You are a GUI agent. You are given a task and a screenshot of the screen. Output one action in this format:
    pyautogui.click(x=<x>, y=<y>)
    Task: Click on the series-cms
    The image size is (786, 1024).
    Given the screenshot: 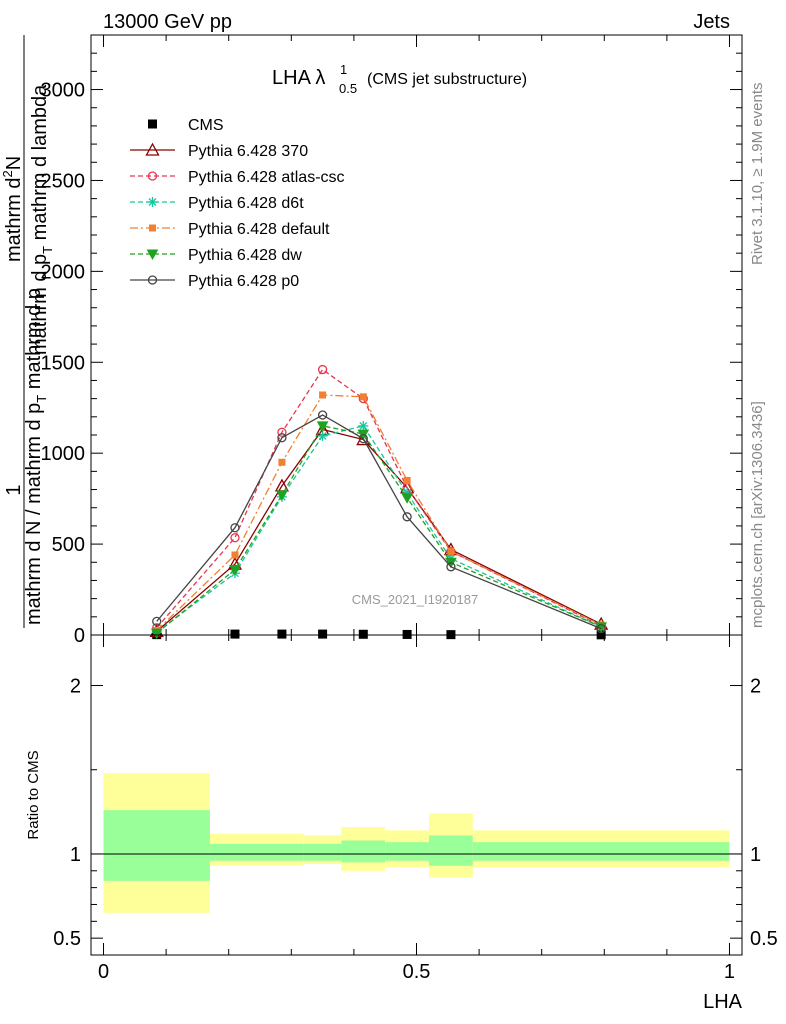 What is the action you would take?
    pyautogui.click(x=379, y=634)
    